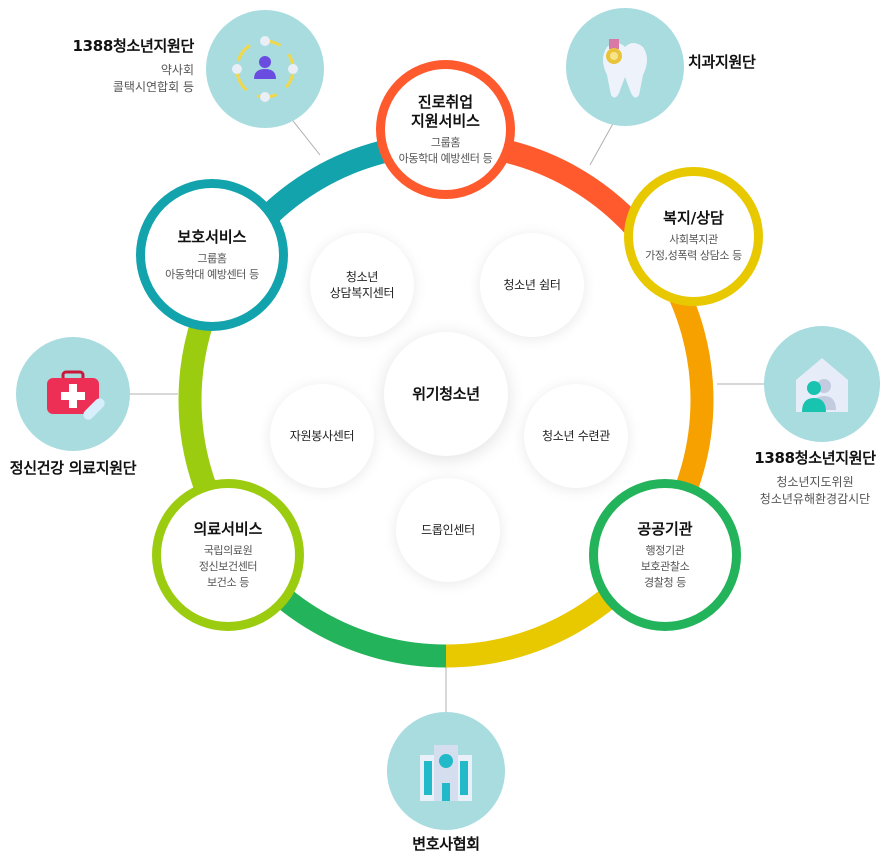 Image resolution: width=890 pixels, height=859 pixels. What do you see at coordinates (625, 67) in the screenshot?
I see `tooth-medal-icon` at bounding box center [625, 67].